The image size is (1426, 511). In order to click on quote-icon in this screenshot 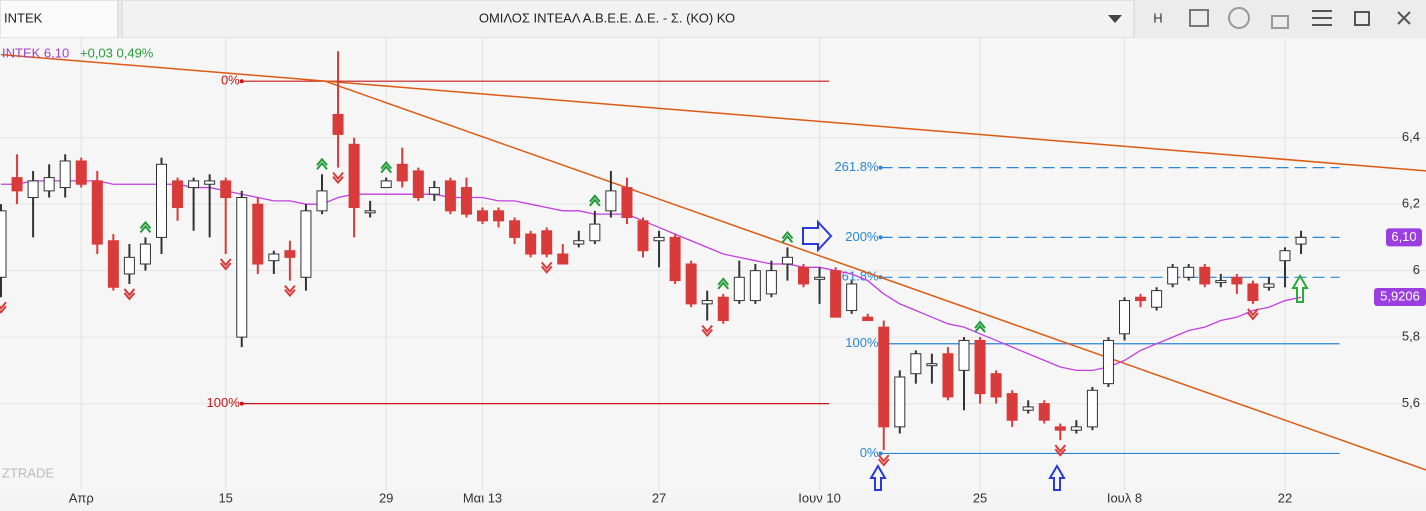, I will do `click(1239, 18)`.